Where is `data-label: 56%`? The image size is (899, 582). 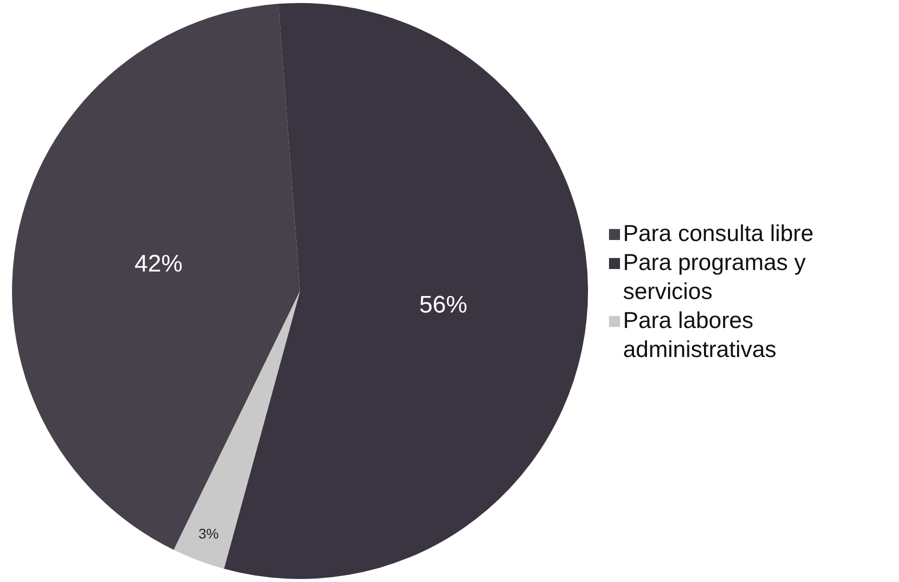
data-label: 56% is located at coordinates (443, 304).